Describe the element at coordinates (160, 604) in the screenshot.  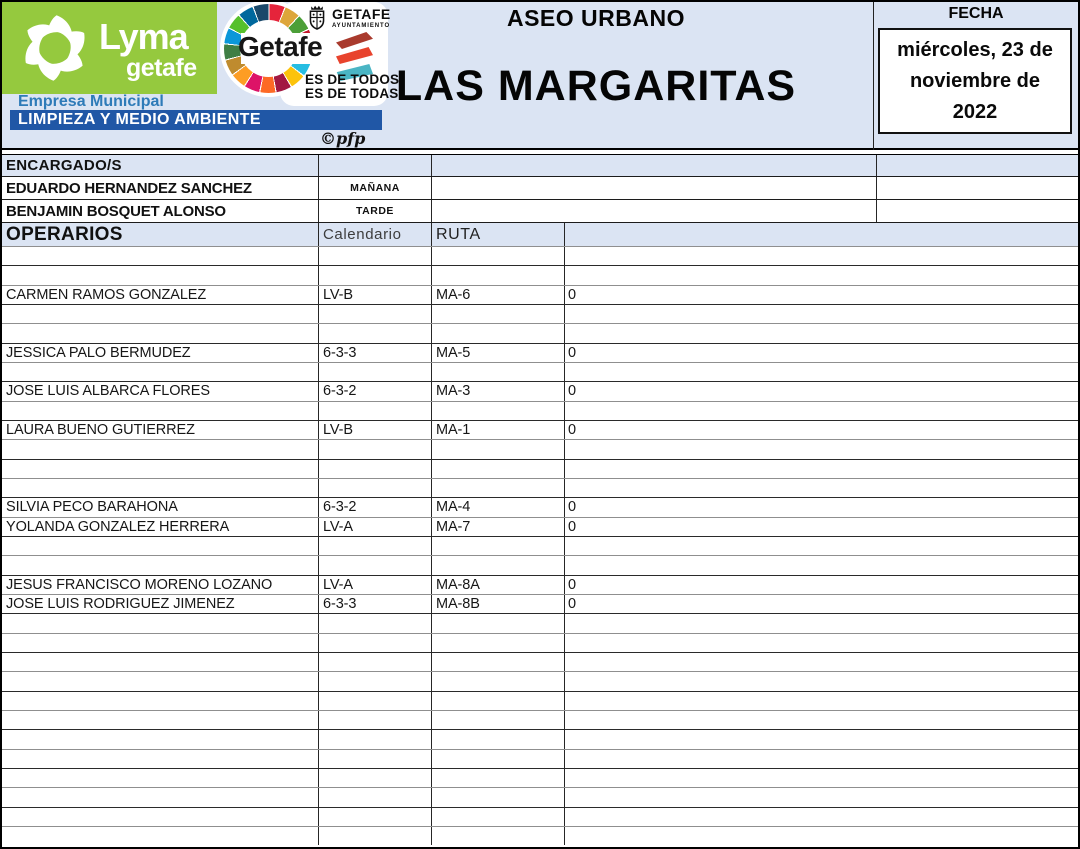
I see `operario-name-cell: JOSE LUIS RODRIGUEZ JIMENEZ` at that location.